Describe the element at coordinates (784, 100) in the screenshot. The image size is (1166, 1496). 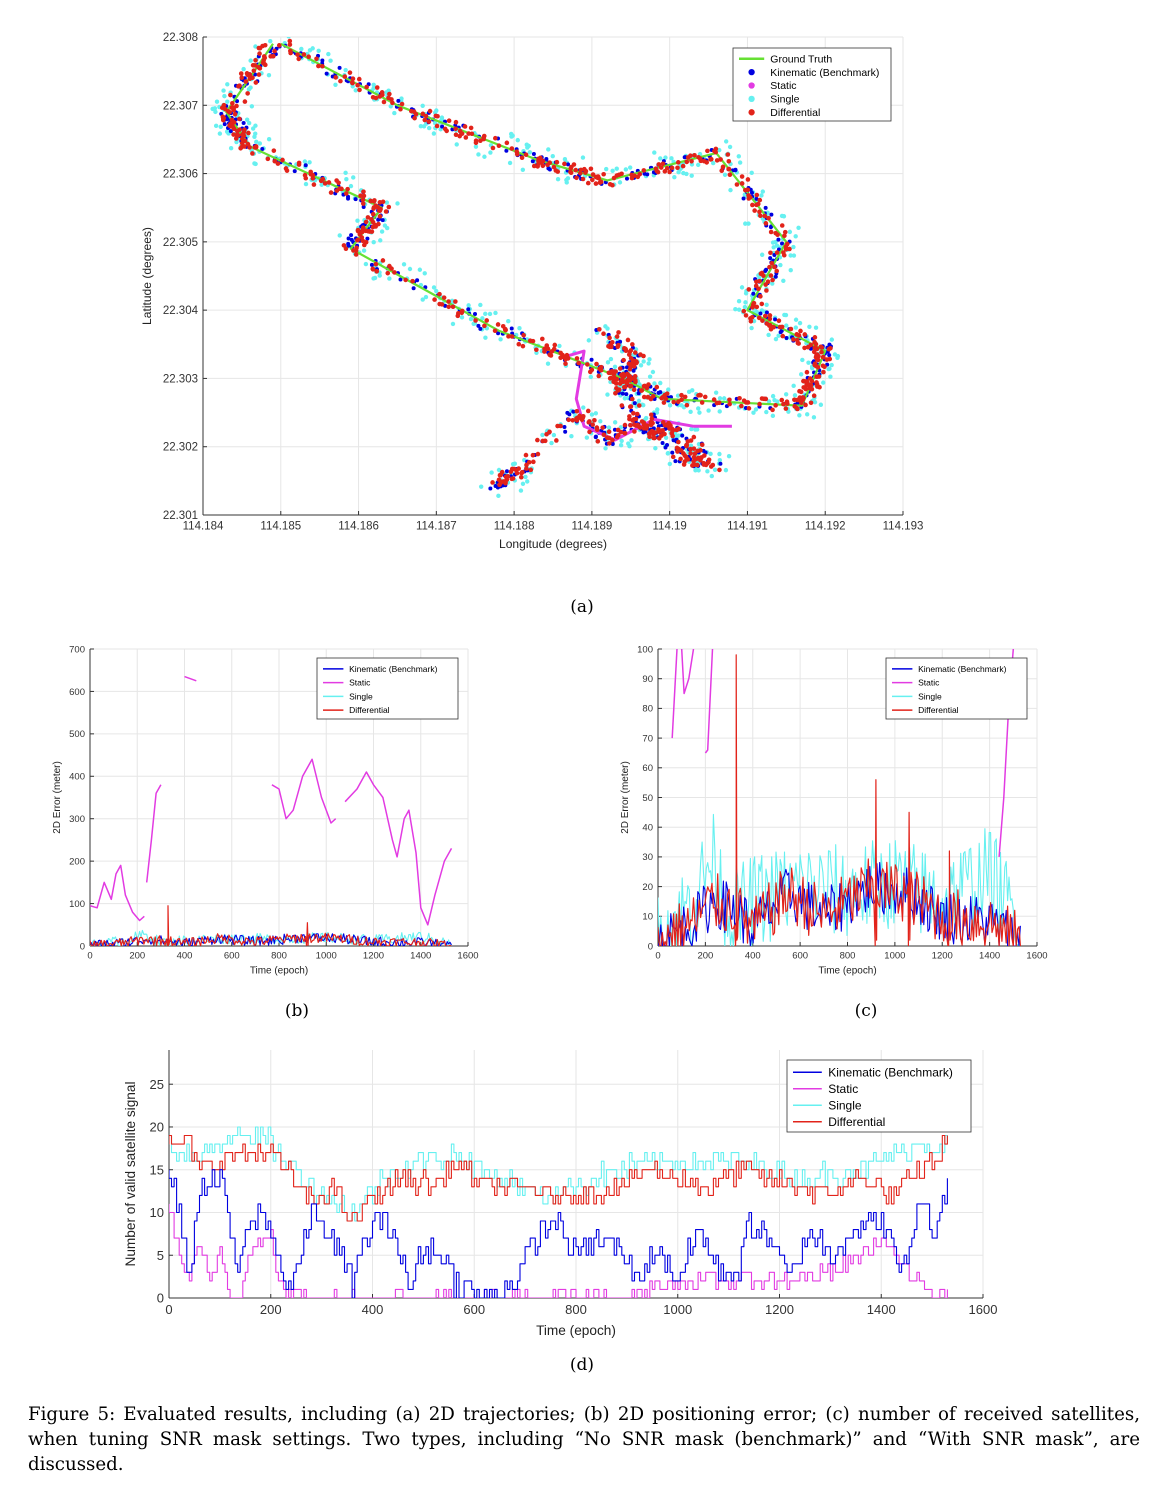
I see `legend-entry-single: Single` at that location.